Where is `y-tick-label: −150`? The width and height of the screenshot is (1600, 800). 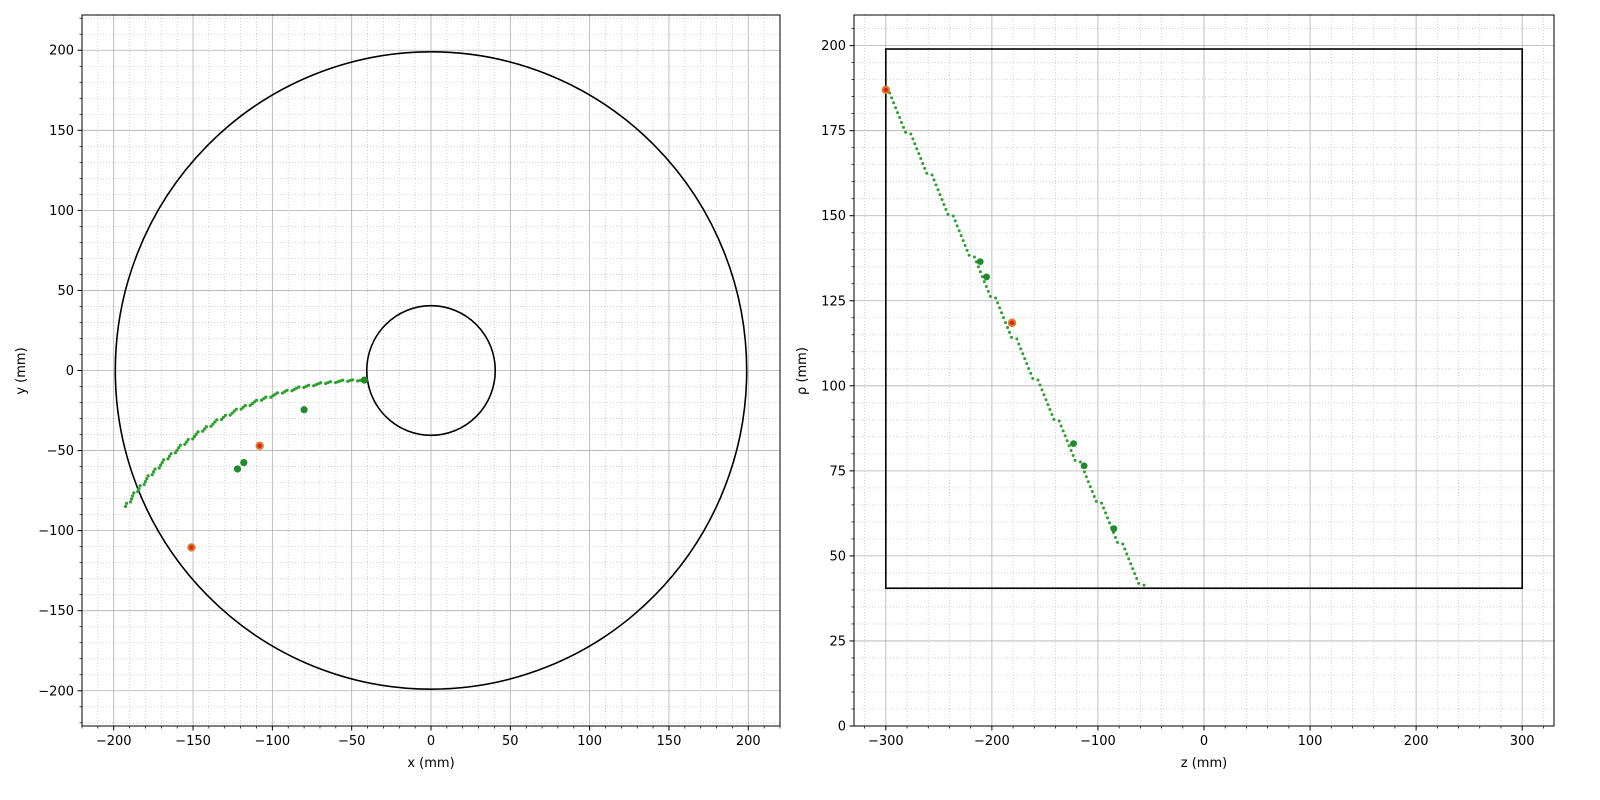
y-tick-label: −150 is located at coordinates (56, 611).